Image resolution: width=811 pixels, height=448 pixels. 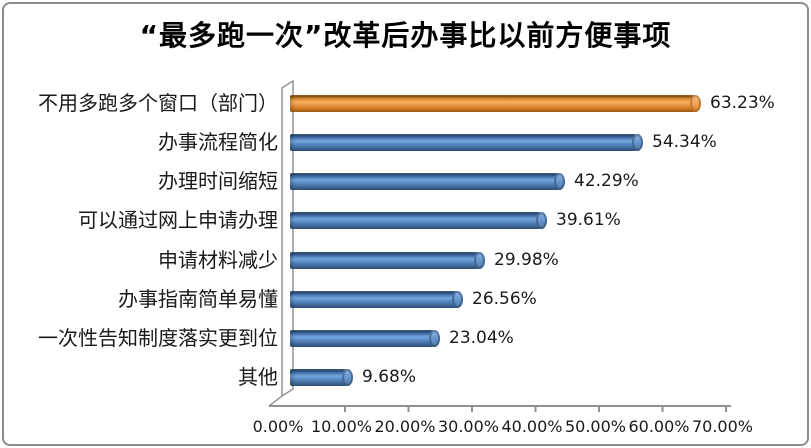 I want to click on data-value-label: 9.68%, so click(x=389, y=377).